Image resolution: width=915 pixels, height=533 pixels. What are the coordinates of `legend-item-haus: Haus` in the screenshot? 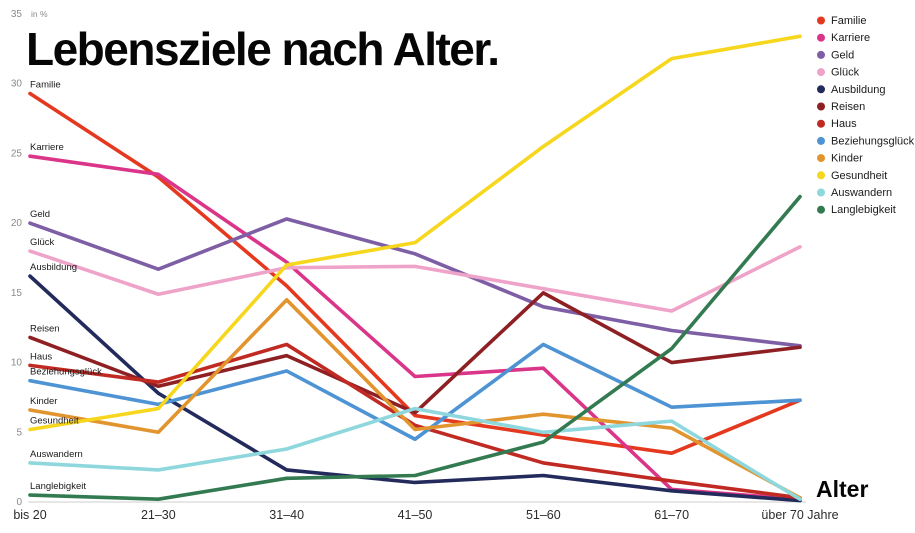 It's located at (844, 124).